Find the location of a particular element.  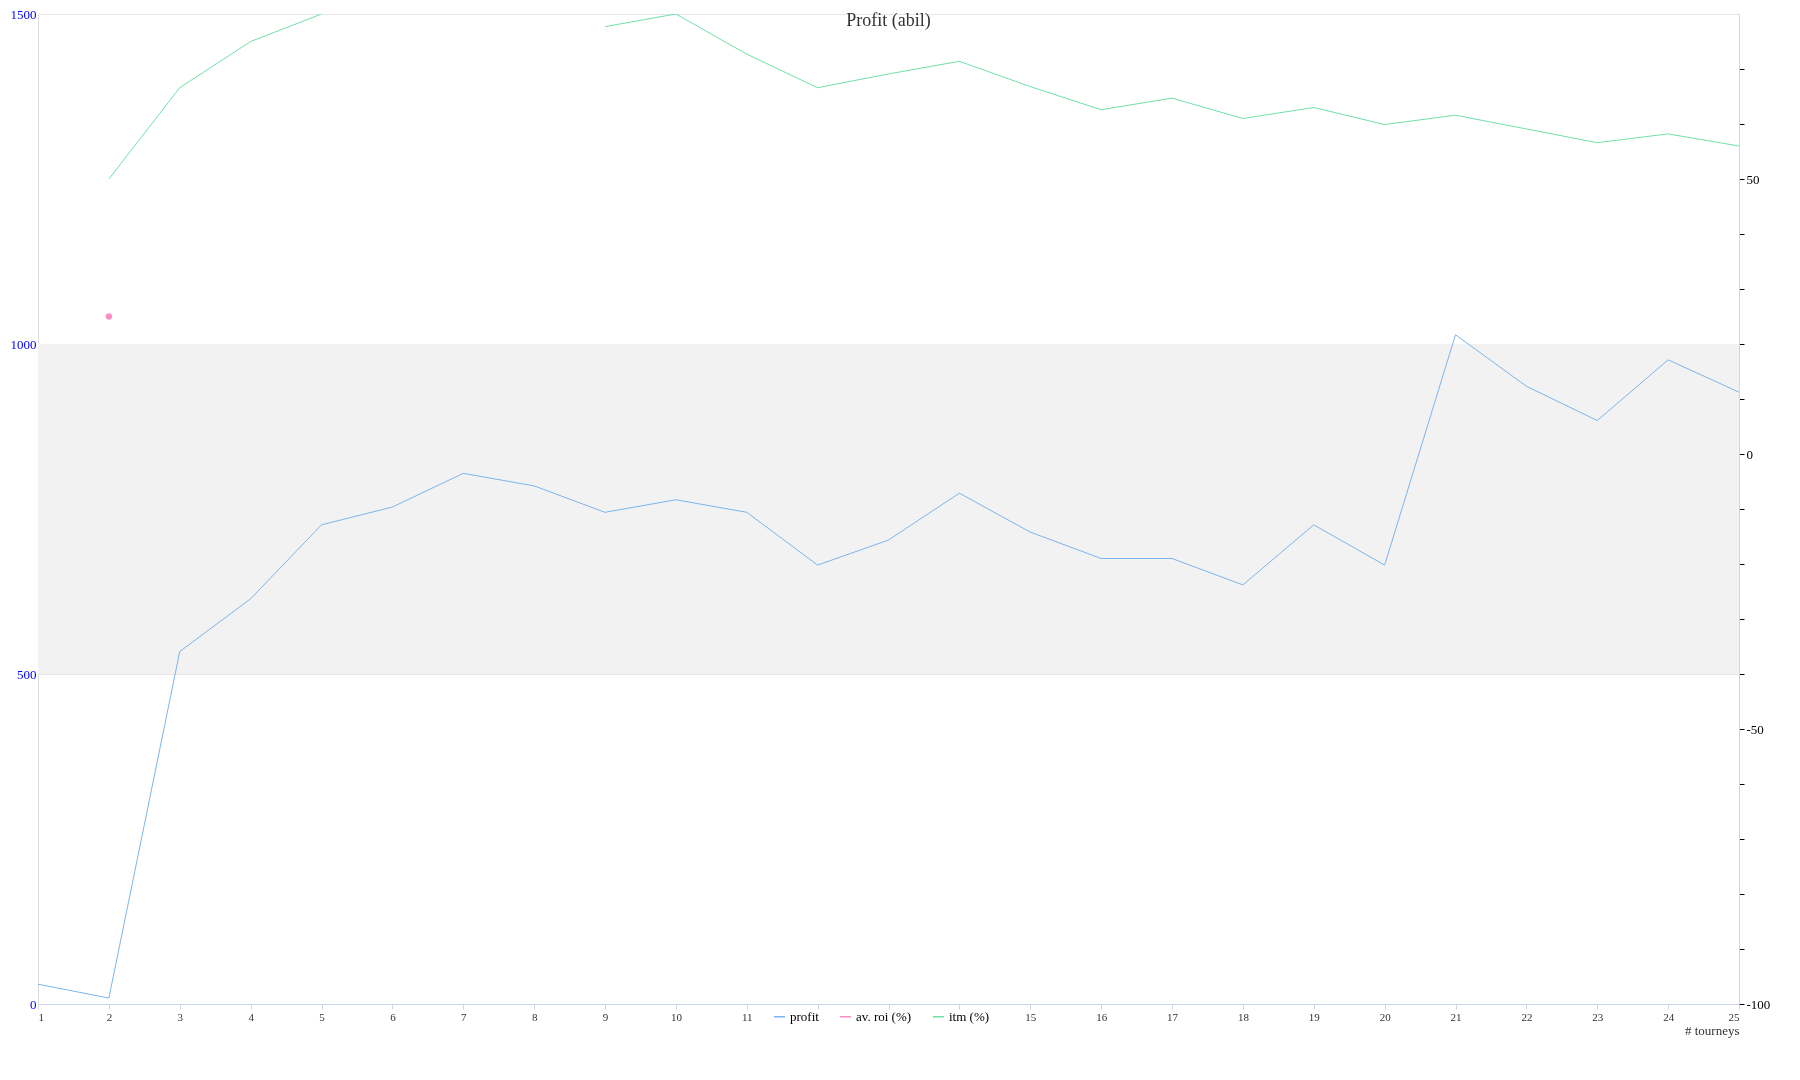

x-tick-label: 17 is located at coordinates (1173, 1016).